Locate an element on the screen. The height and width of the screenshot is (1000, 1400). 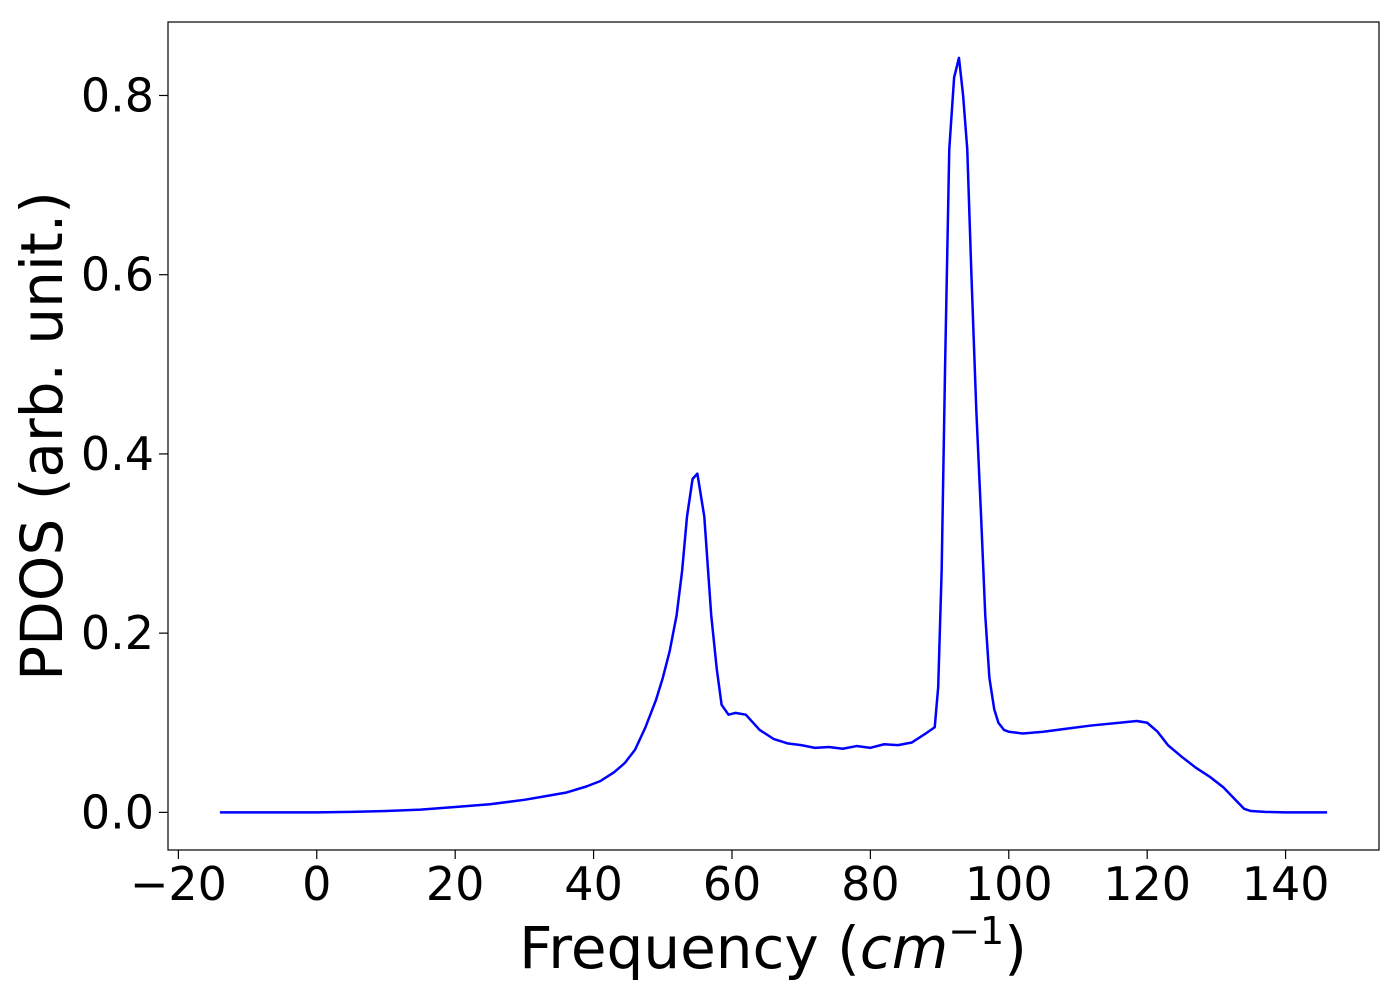
x-axis-ticks: −20 0 20 40 60 80 100 120 140 is located at coordinates (730, 880).